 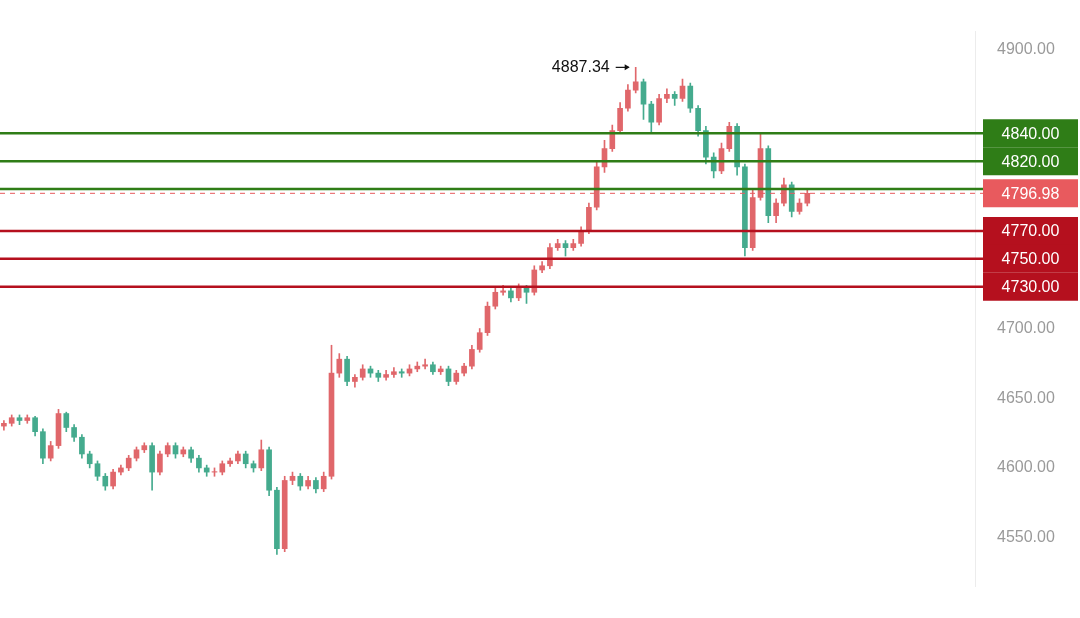 I want to click on y-tick-label: 4550.00, so click(x=1026, y=537).